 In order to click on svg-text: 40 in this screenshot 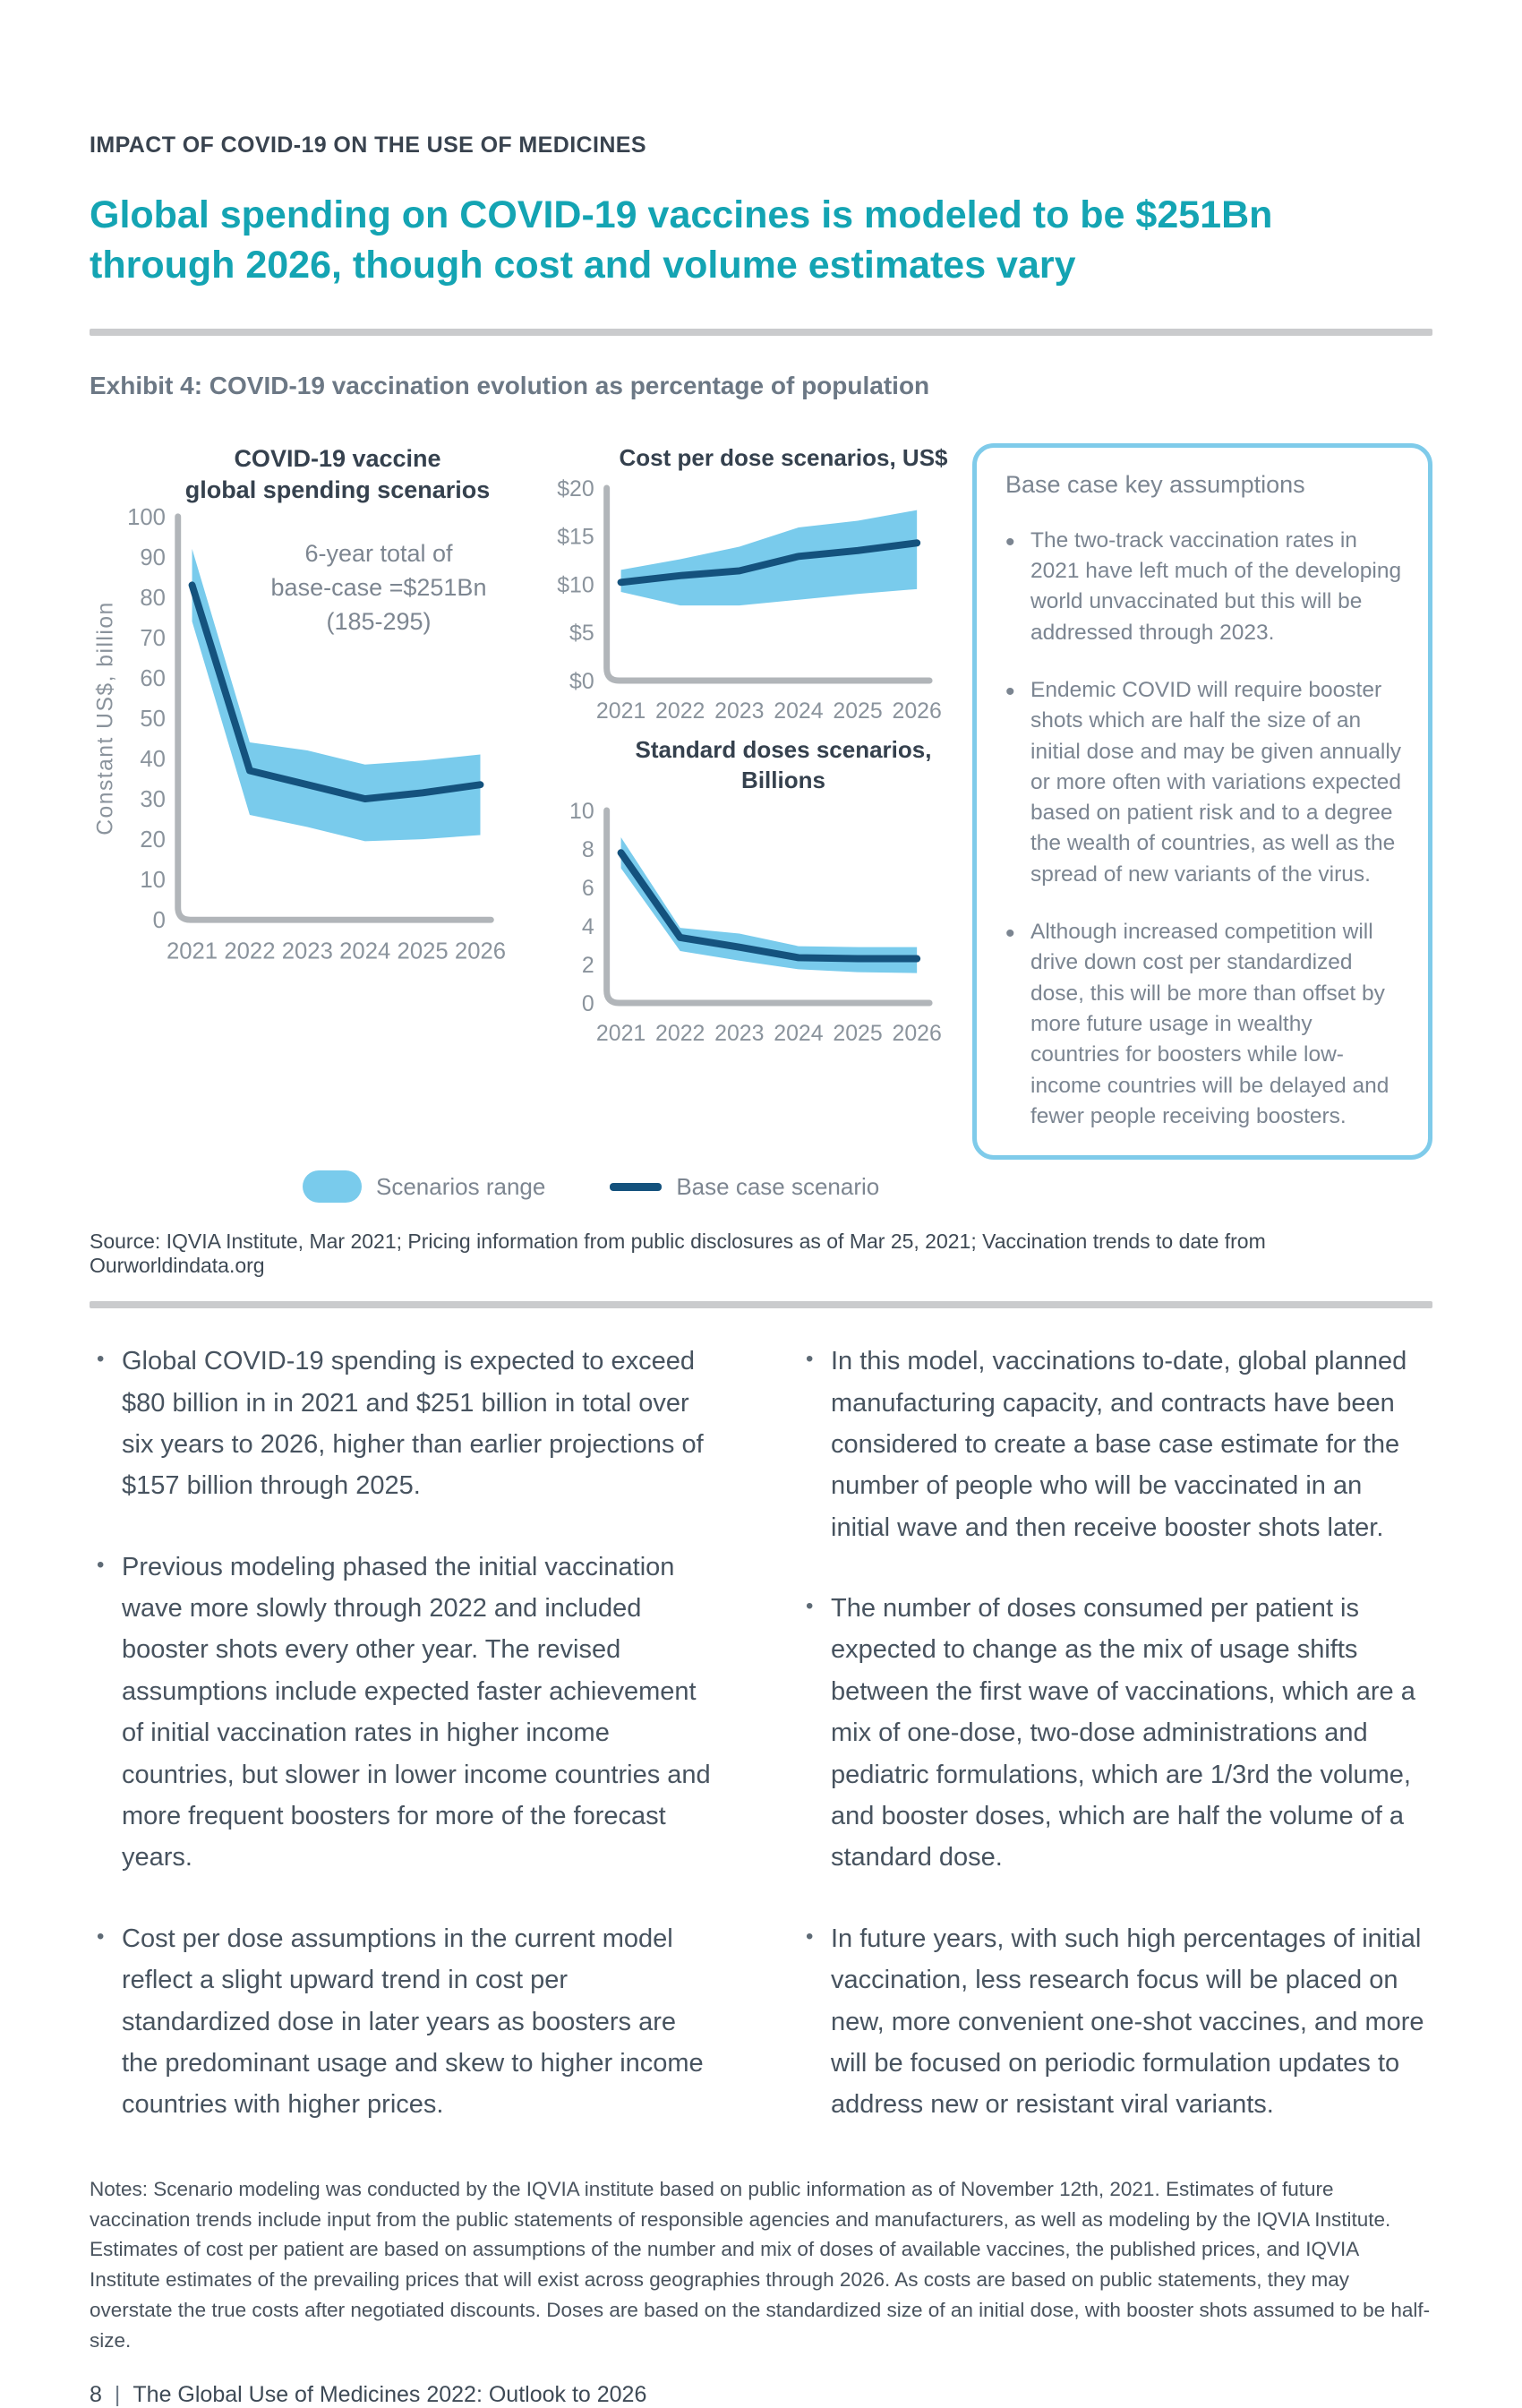, I will do `click(153, 759)`.